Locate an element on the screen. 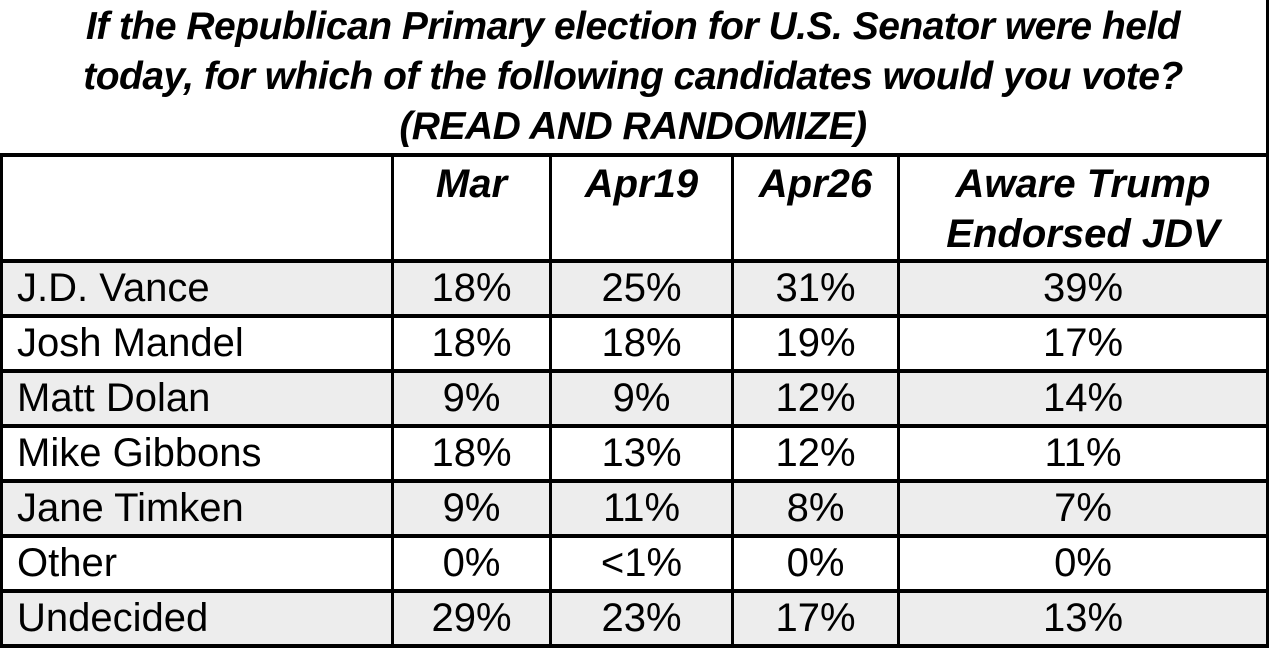 The height and width of the screenshot is (652, 1272). question-title-line-3: (READ AND RANDOMIZE) is located at coordinates (633, 126).